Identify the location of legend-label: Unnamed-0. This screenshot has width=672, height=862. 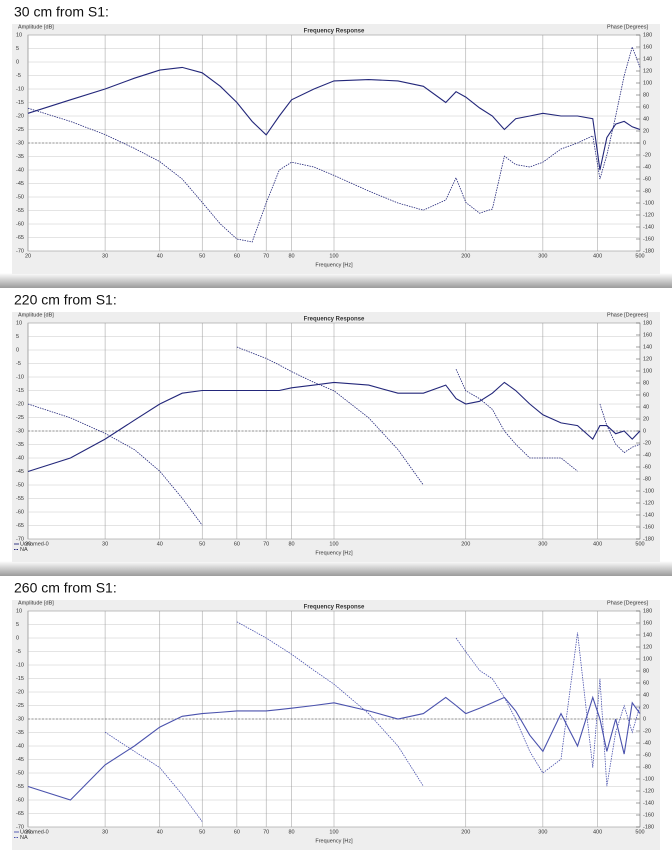
(34, 832).